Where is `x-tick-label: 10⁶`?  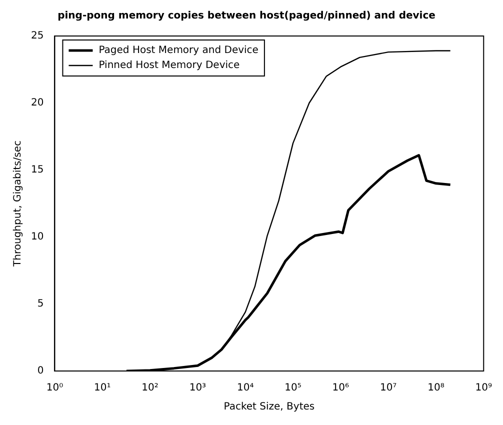 x-tick-label: 10⁶ is located at coordinates (341, 388).